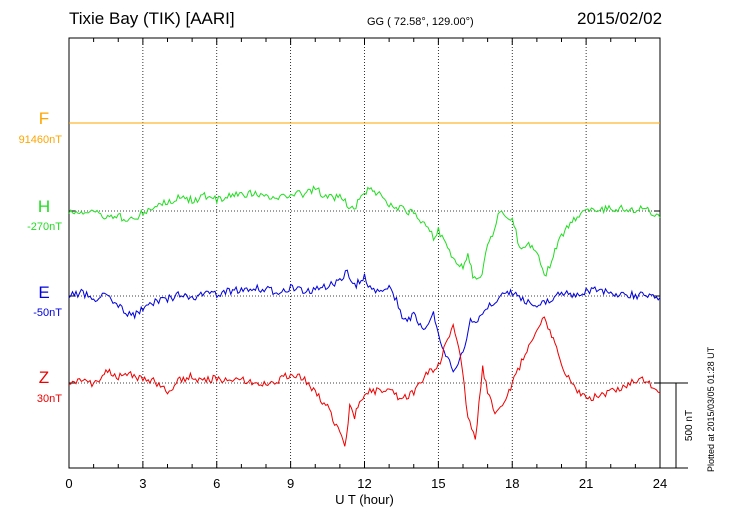 The image size is (730, 520). I want to click on series-baseline-label-H: -270nT, so click(44, 227).